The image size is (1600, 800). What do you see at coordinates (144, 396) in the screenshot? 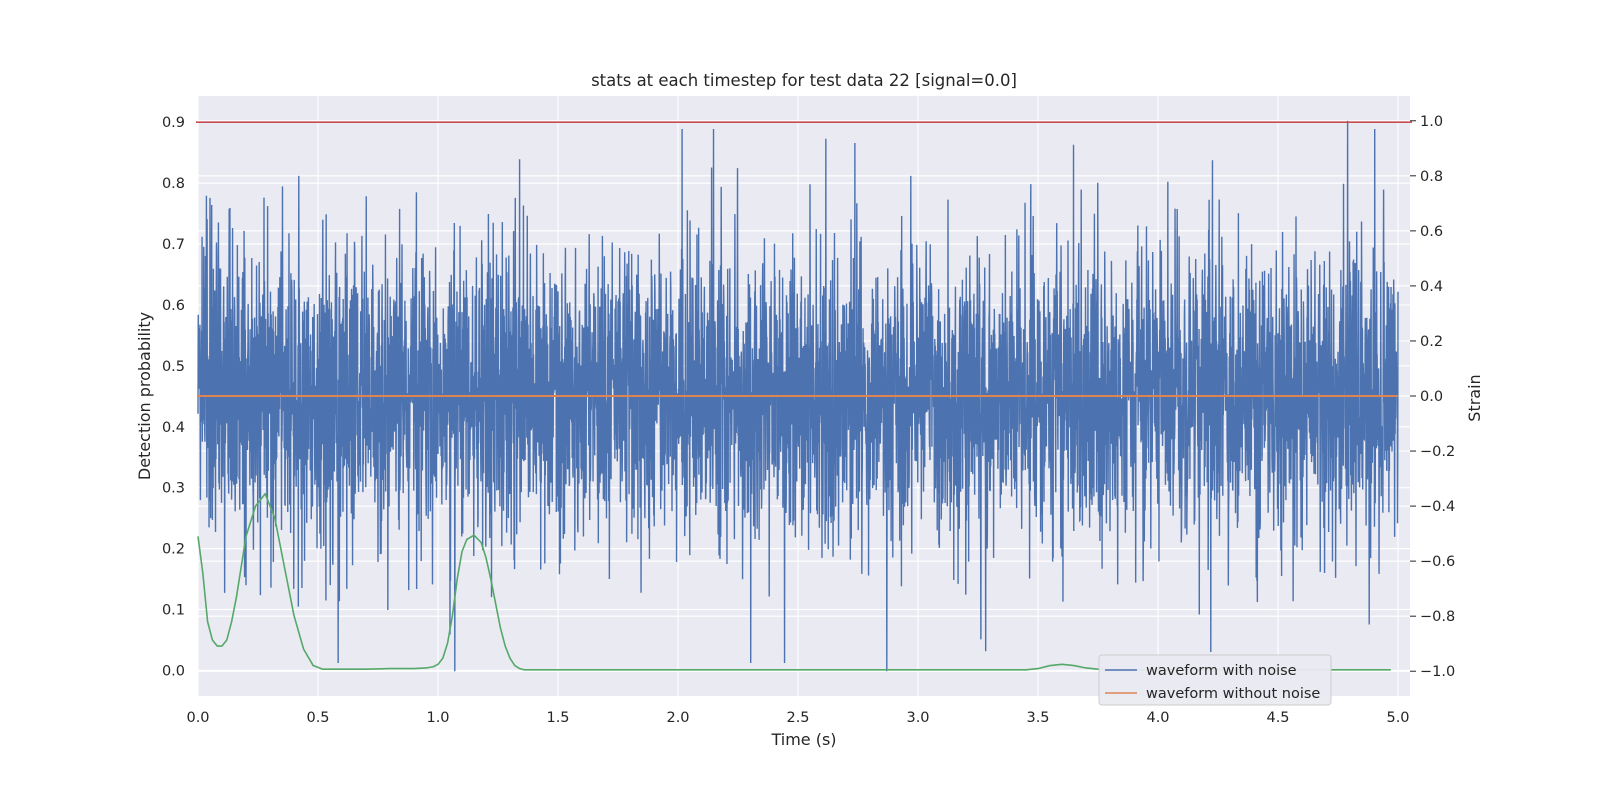
I see `y-axis-label: Detection probability` at bounding box center [144, 396].